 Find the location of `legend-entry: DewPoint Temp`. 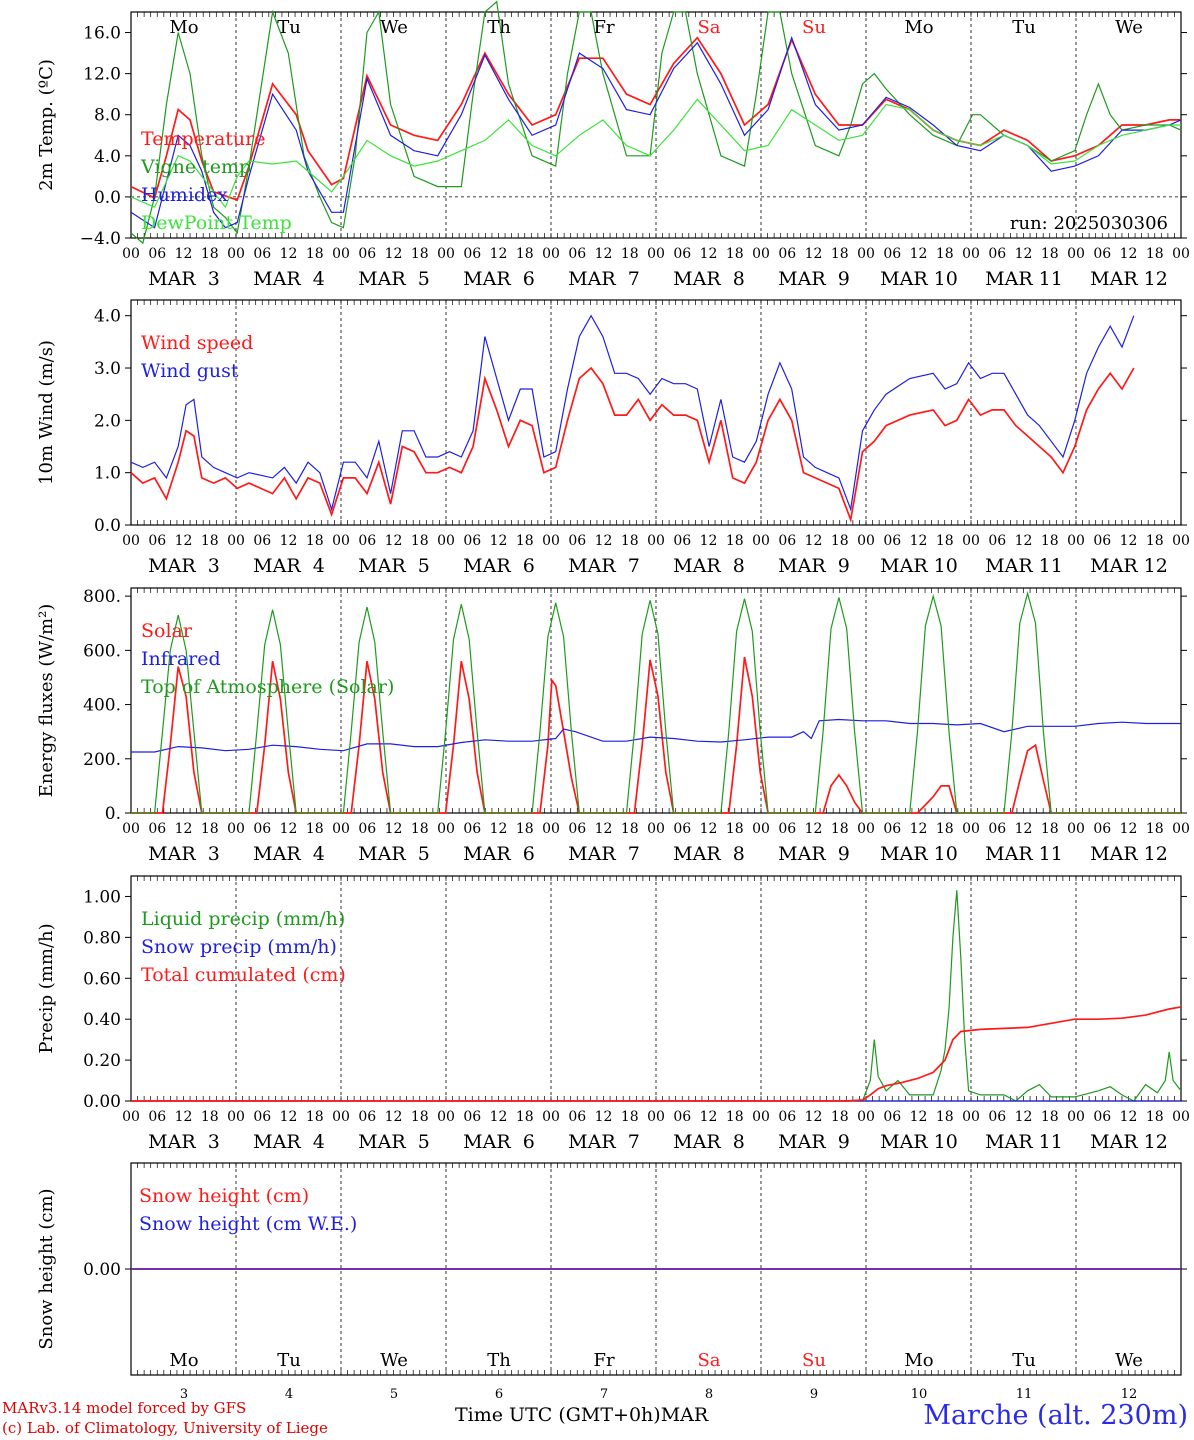

legend-entry: DewPoint Temp is located at coordinates (216, 223).